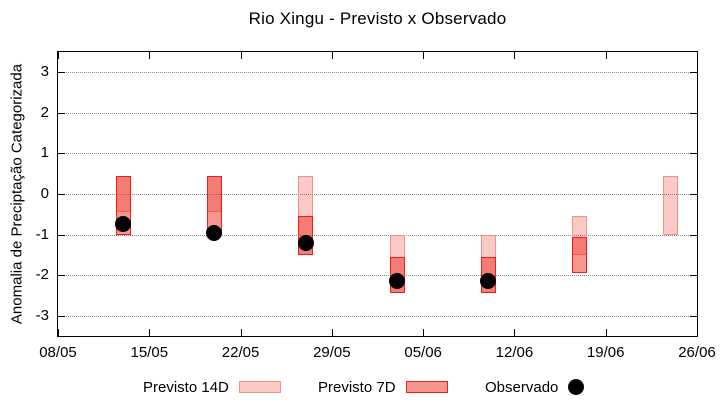  I want to click on x-tick-label: 19/06, so click(605, 352).